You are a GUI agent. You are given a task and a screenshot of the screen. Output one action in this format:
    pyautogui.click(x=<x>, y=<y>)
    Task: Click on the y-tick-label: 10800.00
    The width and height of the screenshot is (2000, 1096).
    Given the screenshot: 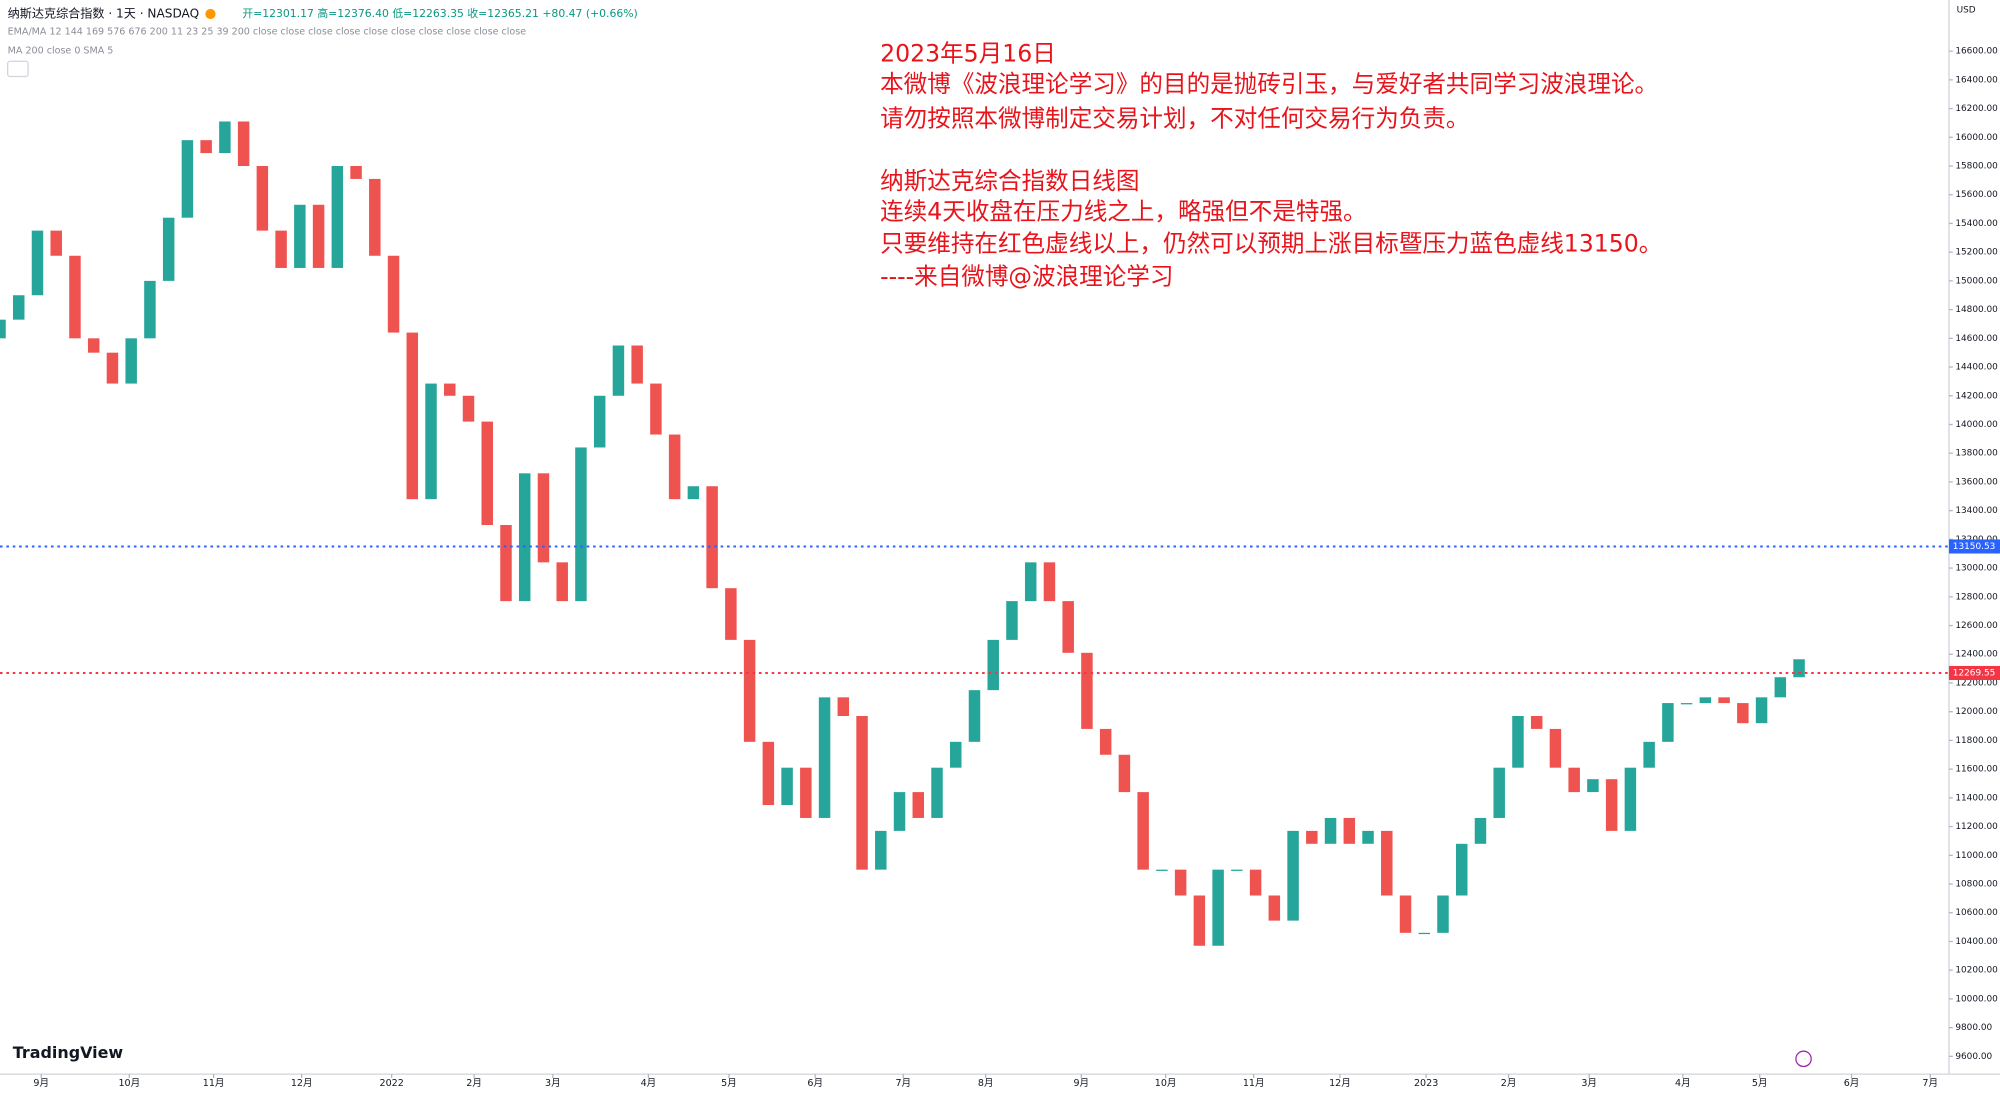 What is the action you would take?
    pyautogui.click(x=1976, y=885)
    